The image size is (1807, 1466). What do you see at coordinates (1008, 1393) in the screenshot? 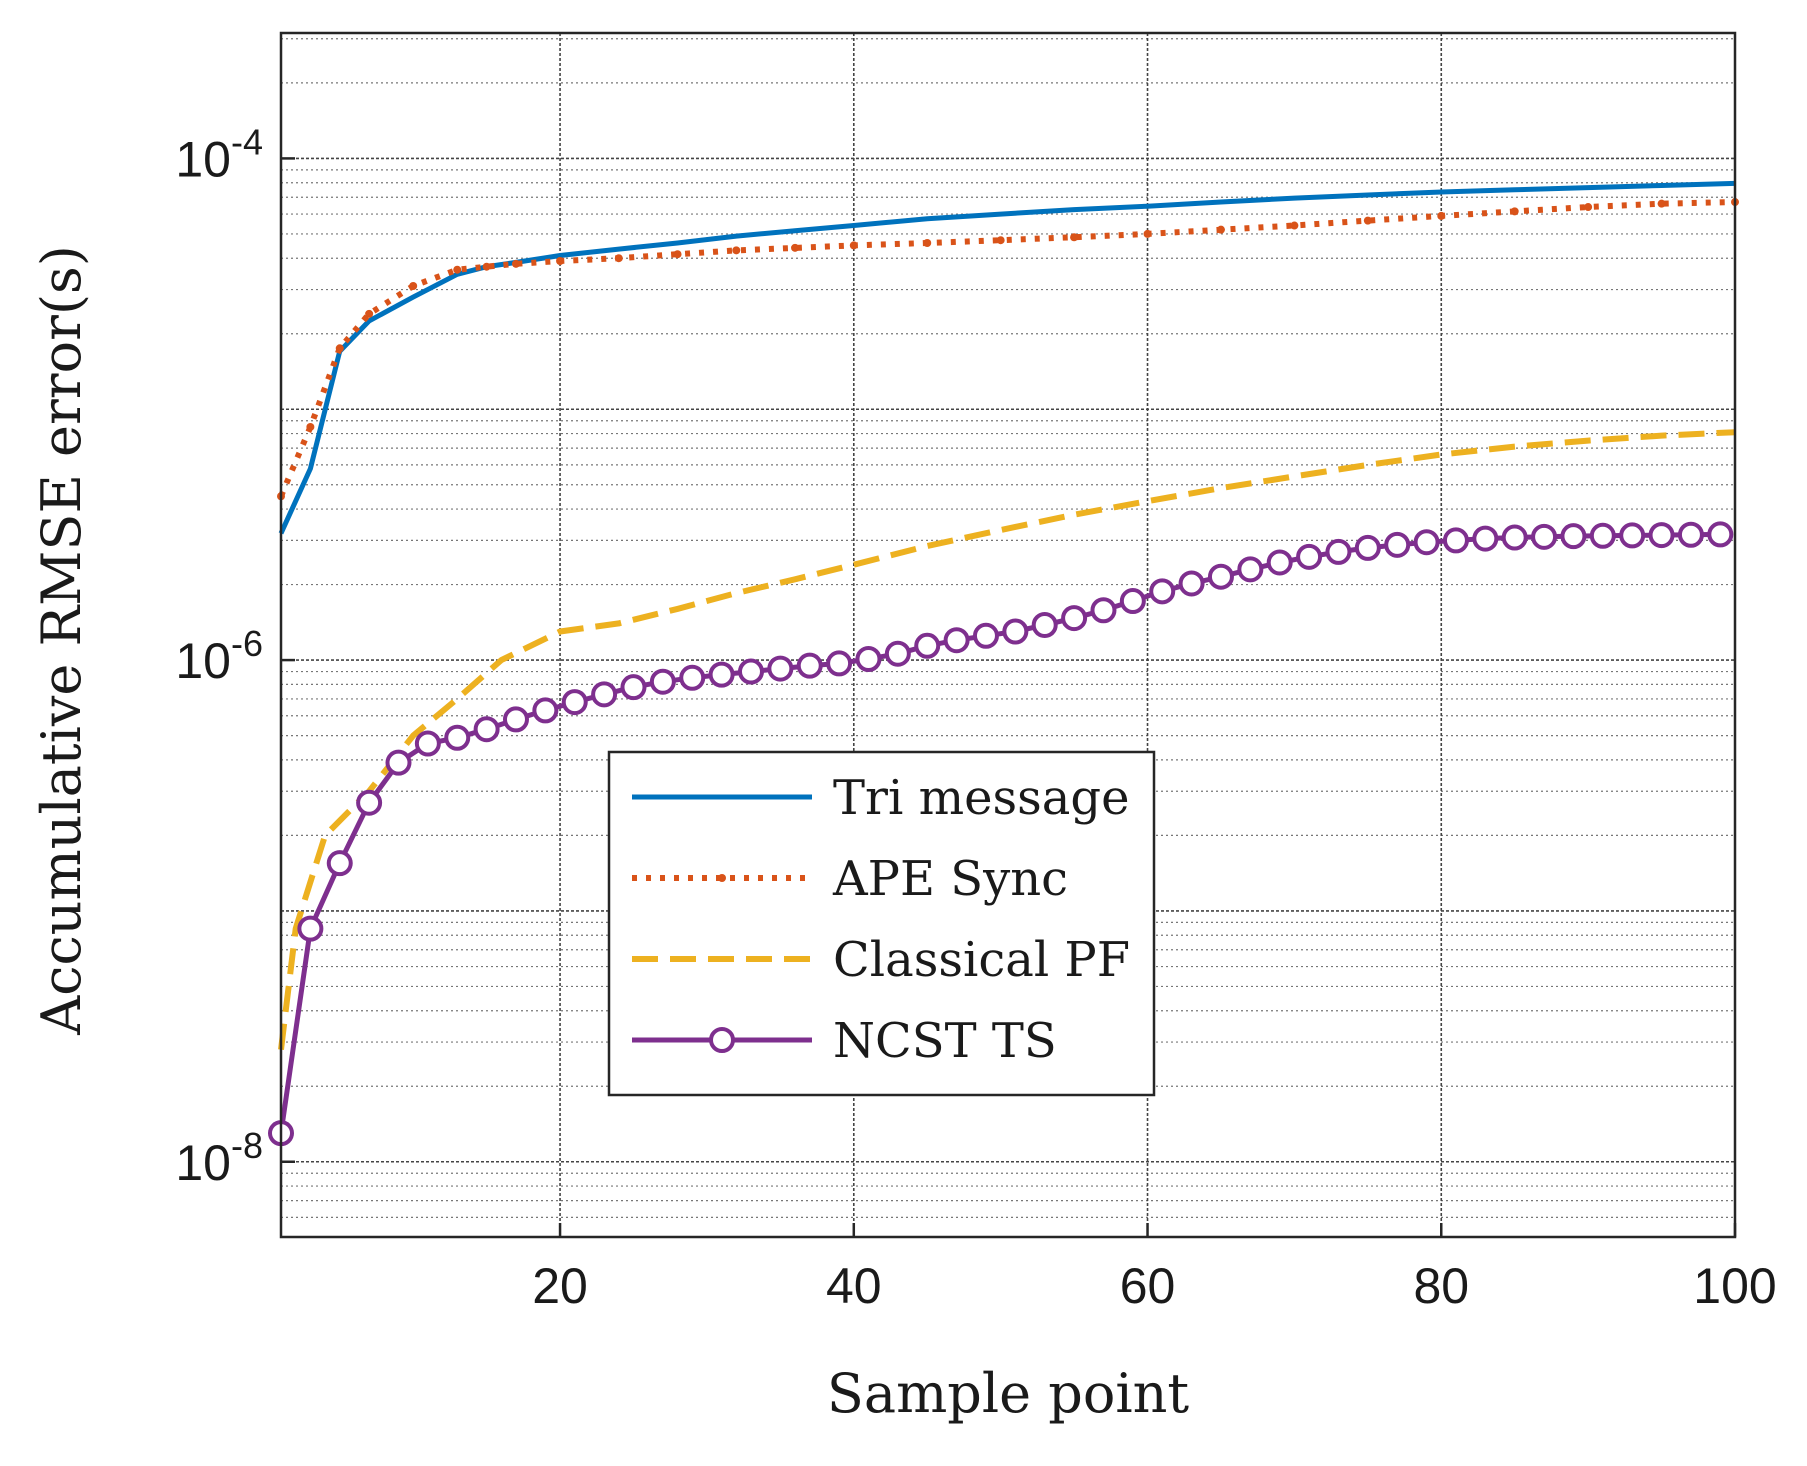
I see `x-axis-label: Sample point` at bounding box center [1008, 1393].